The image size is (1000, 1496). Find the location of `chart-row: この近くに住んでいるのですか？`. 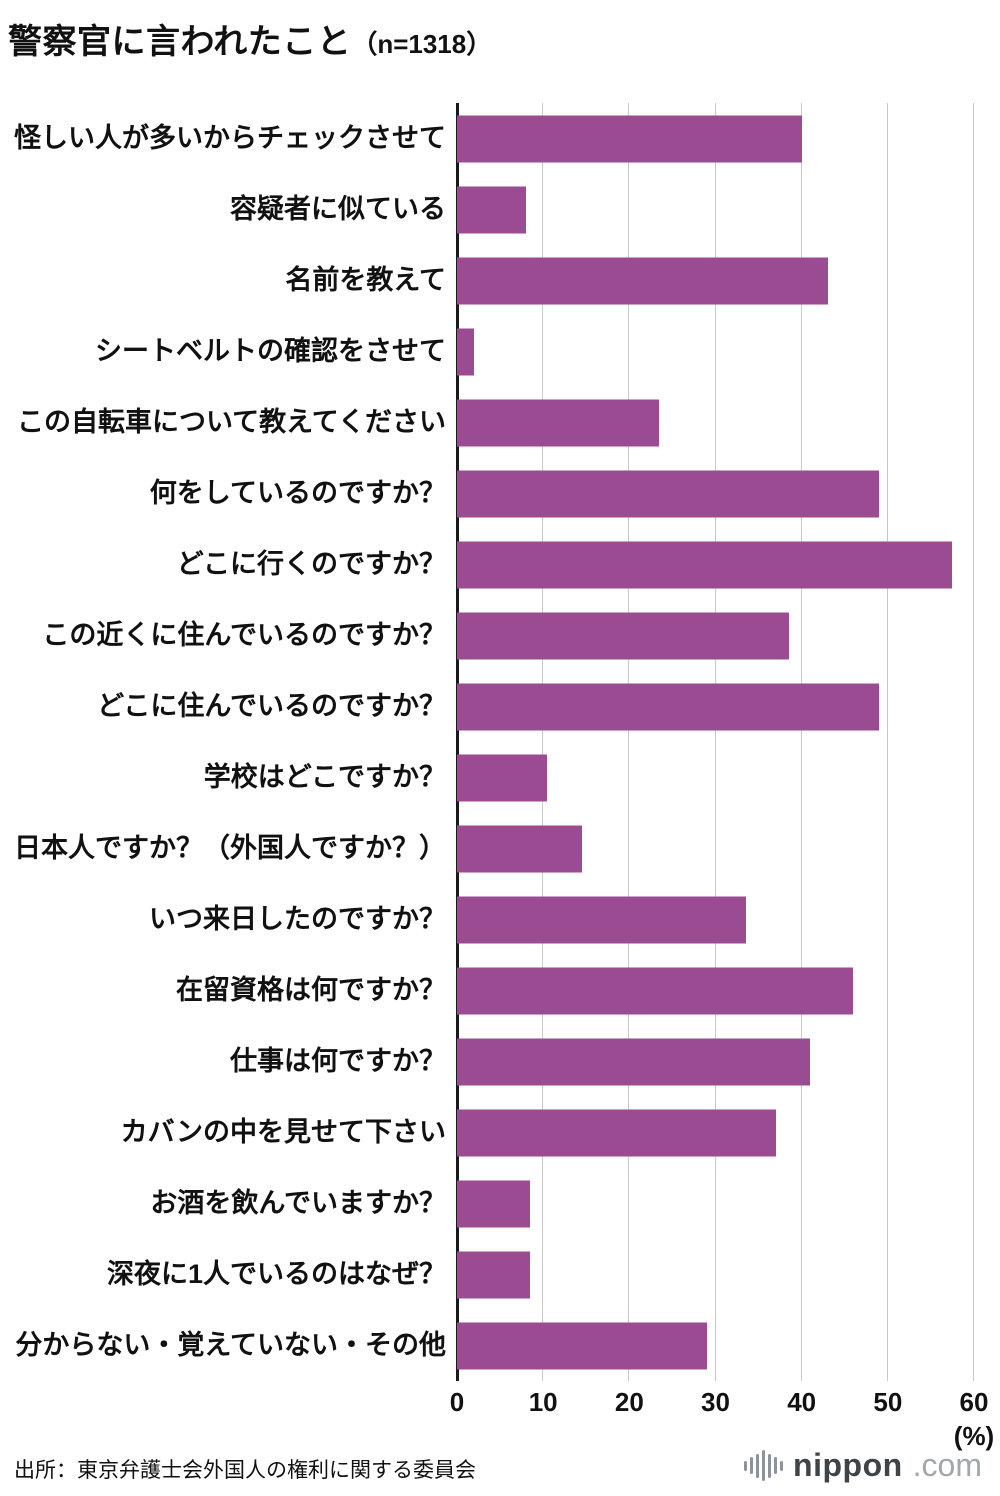

chart-row: この近くに住んでいるのですか？ is located at coordinates (500, 635).